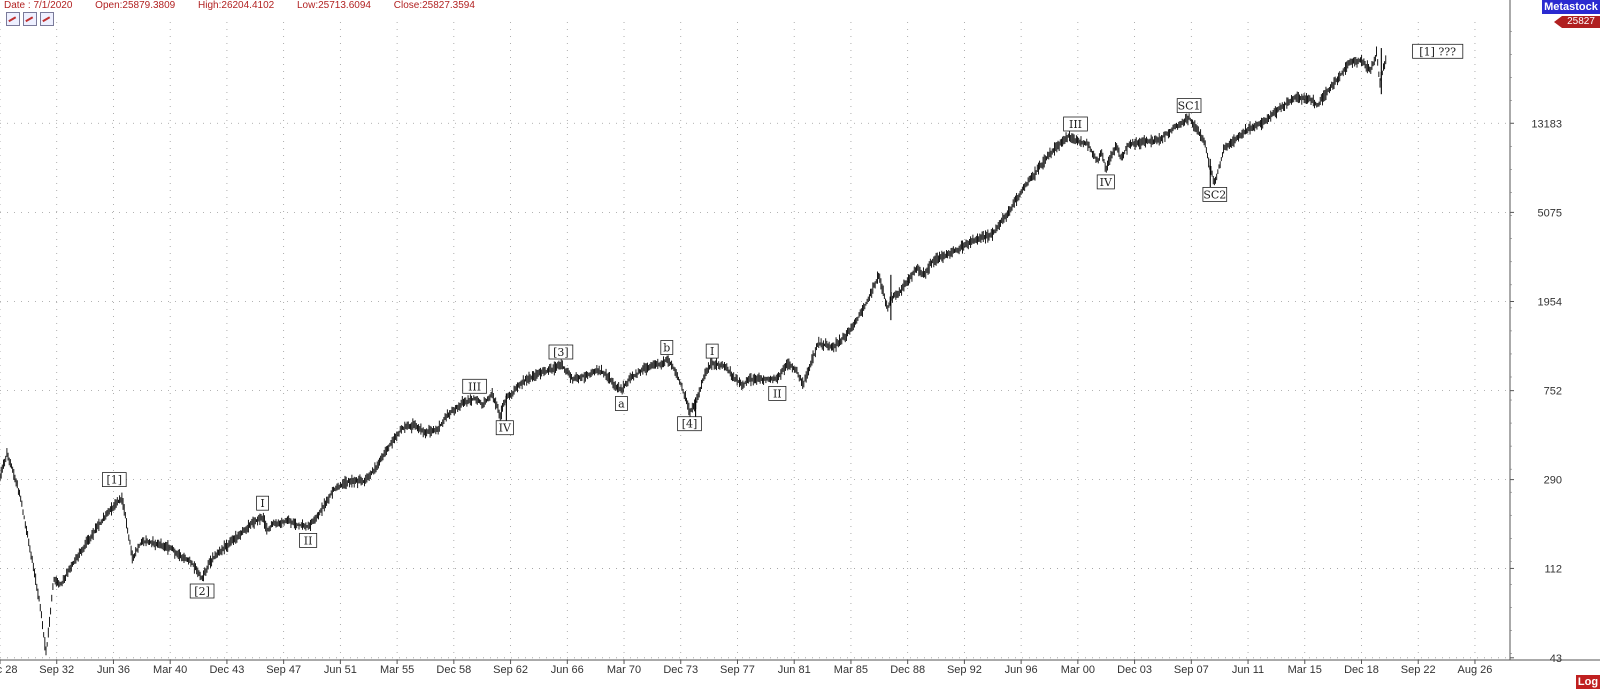 This screenshot has height=689, width=1600. Describe the element at coordinates (1550, 213) in the screenshot. I see `y-tick-label: 5075` at that location.